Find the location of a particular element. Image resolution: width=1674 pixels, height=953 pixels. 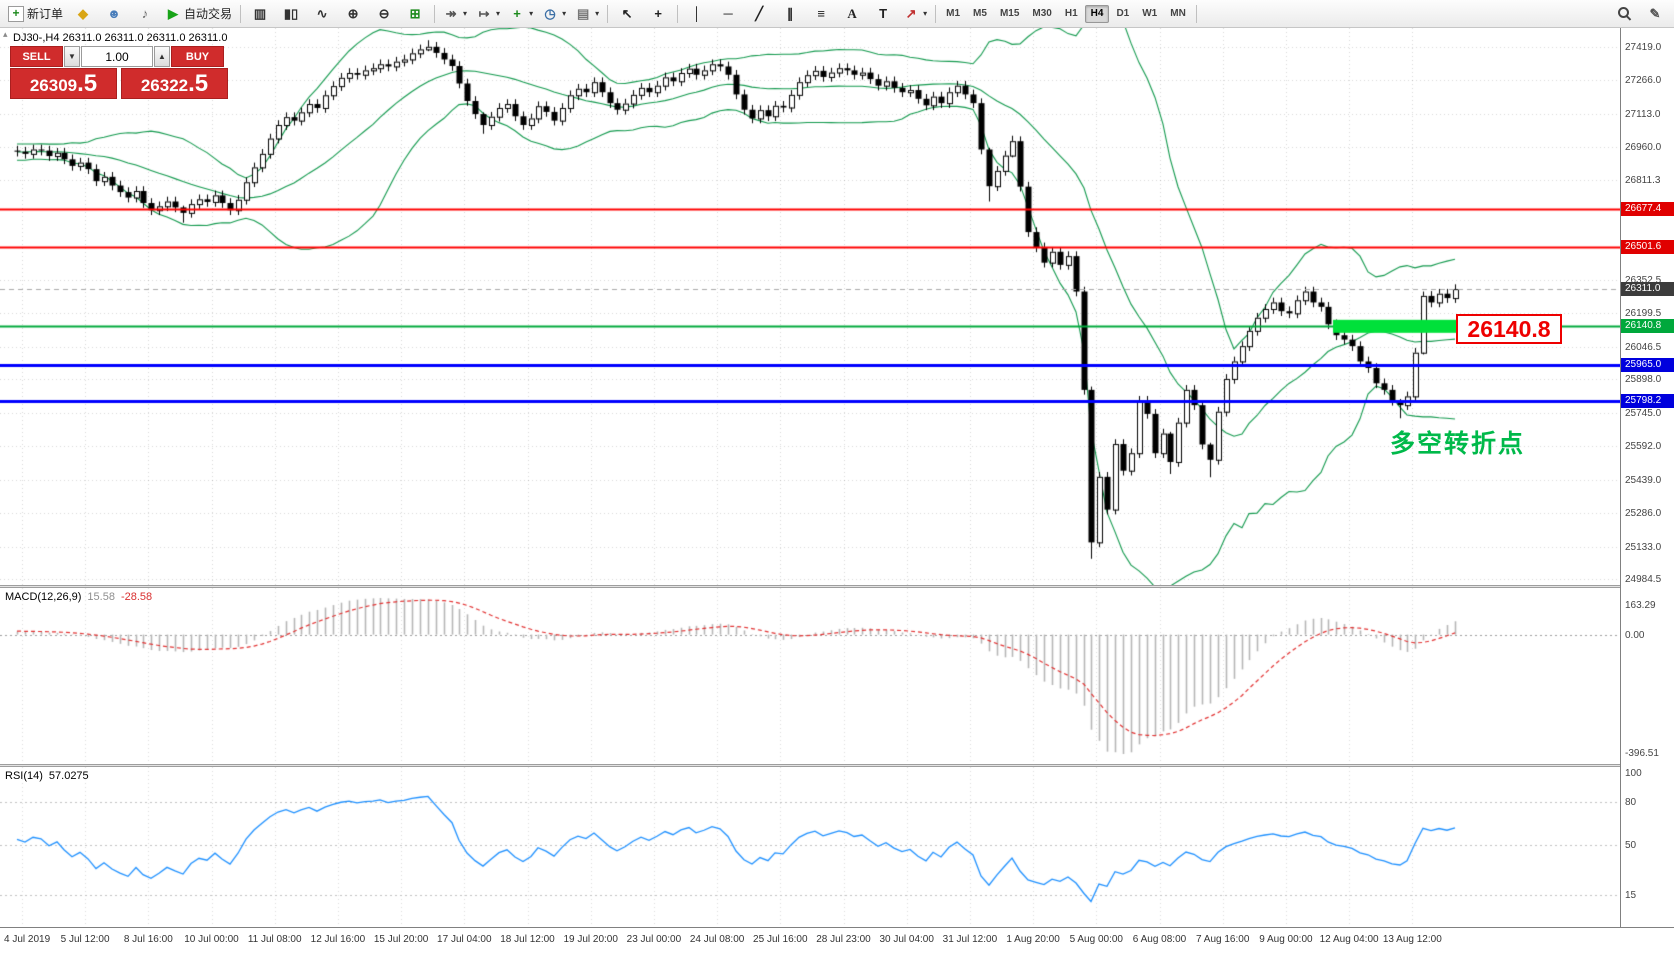

bar-chart-button: ▥ is located at coordinates (260, 14).